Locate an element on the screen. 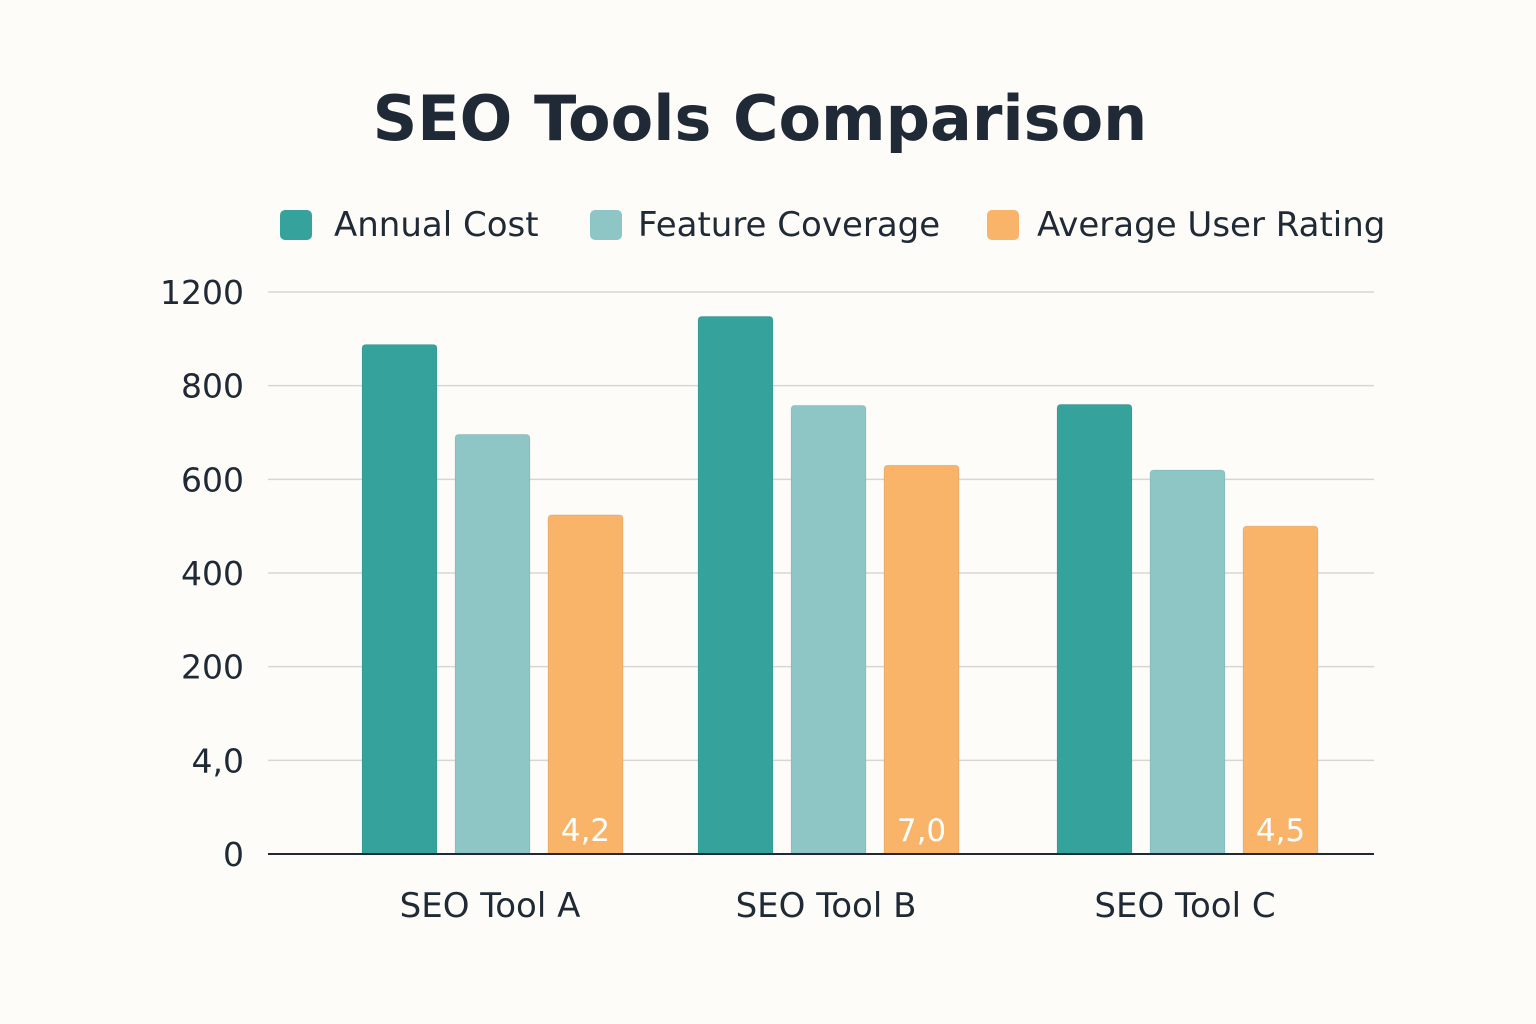 This screenshot has width=1536, height=1024. legend-item-annual-cost: Annual Cost is located at coordinates (409, 225).